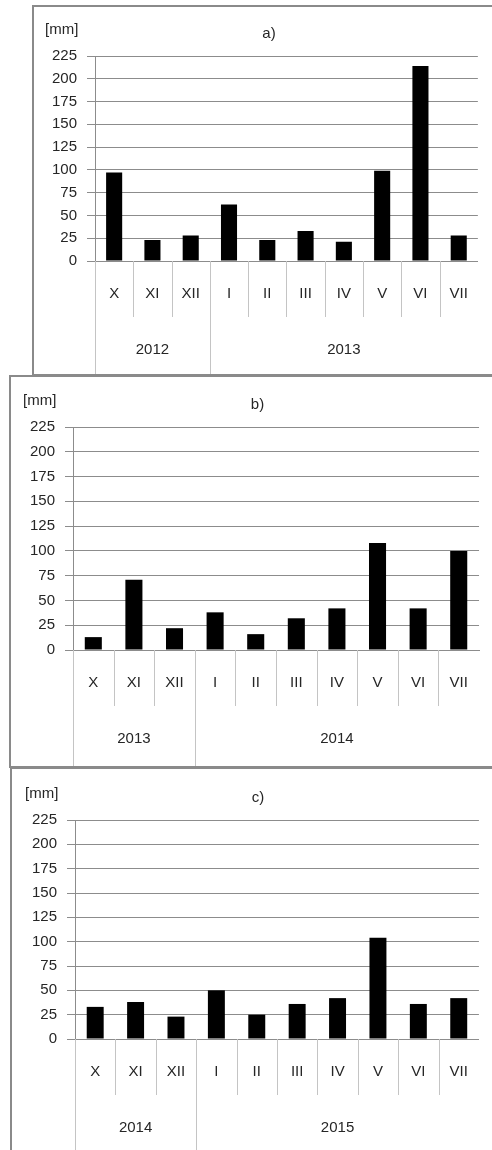  What do you see at coordinates (257, 404) in the screenshot?
I see `chart-title: b)` at bounding box center [257, 404].